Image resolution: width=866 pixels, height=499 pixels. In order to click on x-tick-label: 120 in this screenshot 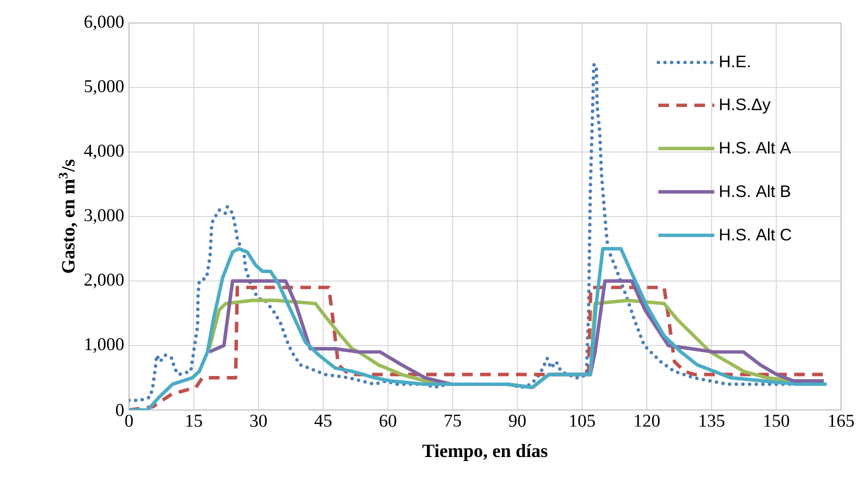, I will do `click(647, 420)`.